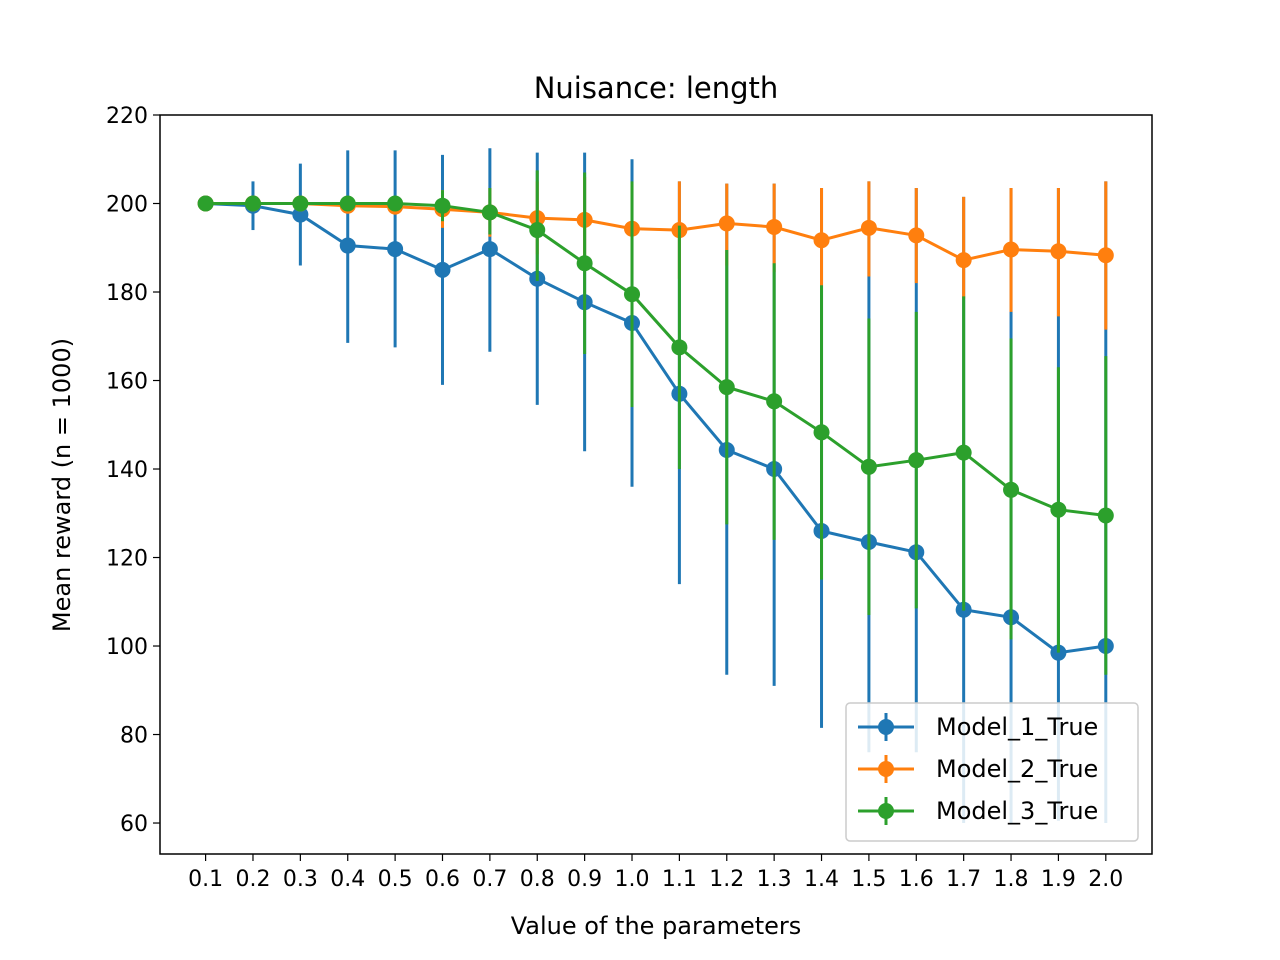 The width and height of the screenshot is (1280, 960). I want to click on y-tick-label-7: 200, so click(127, 205).